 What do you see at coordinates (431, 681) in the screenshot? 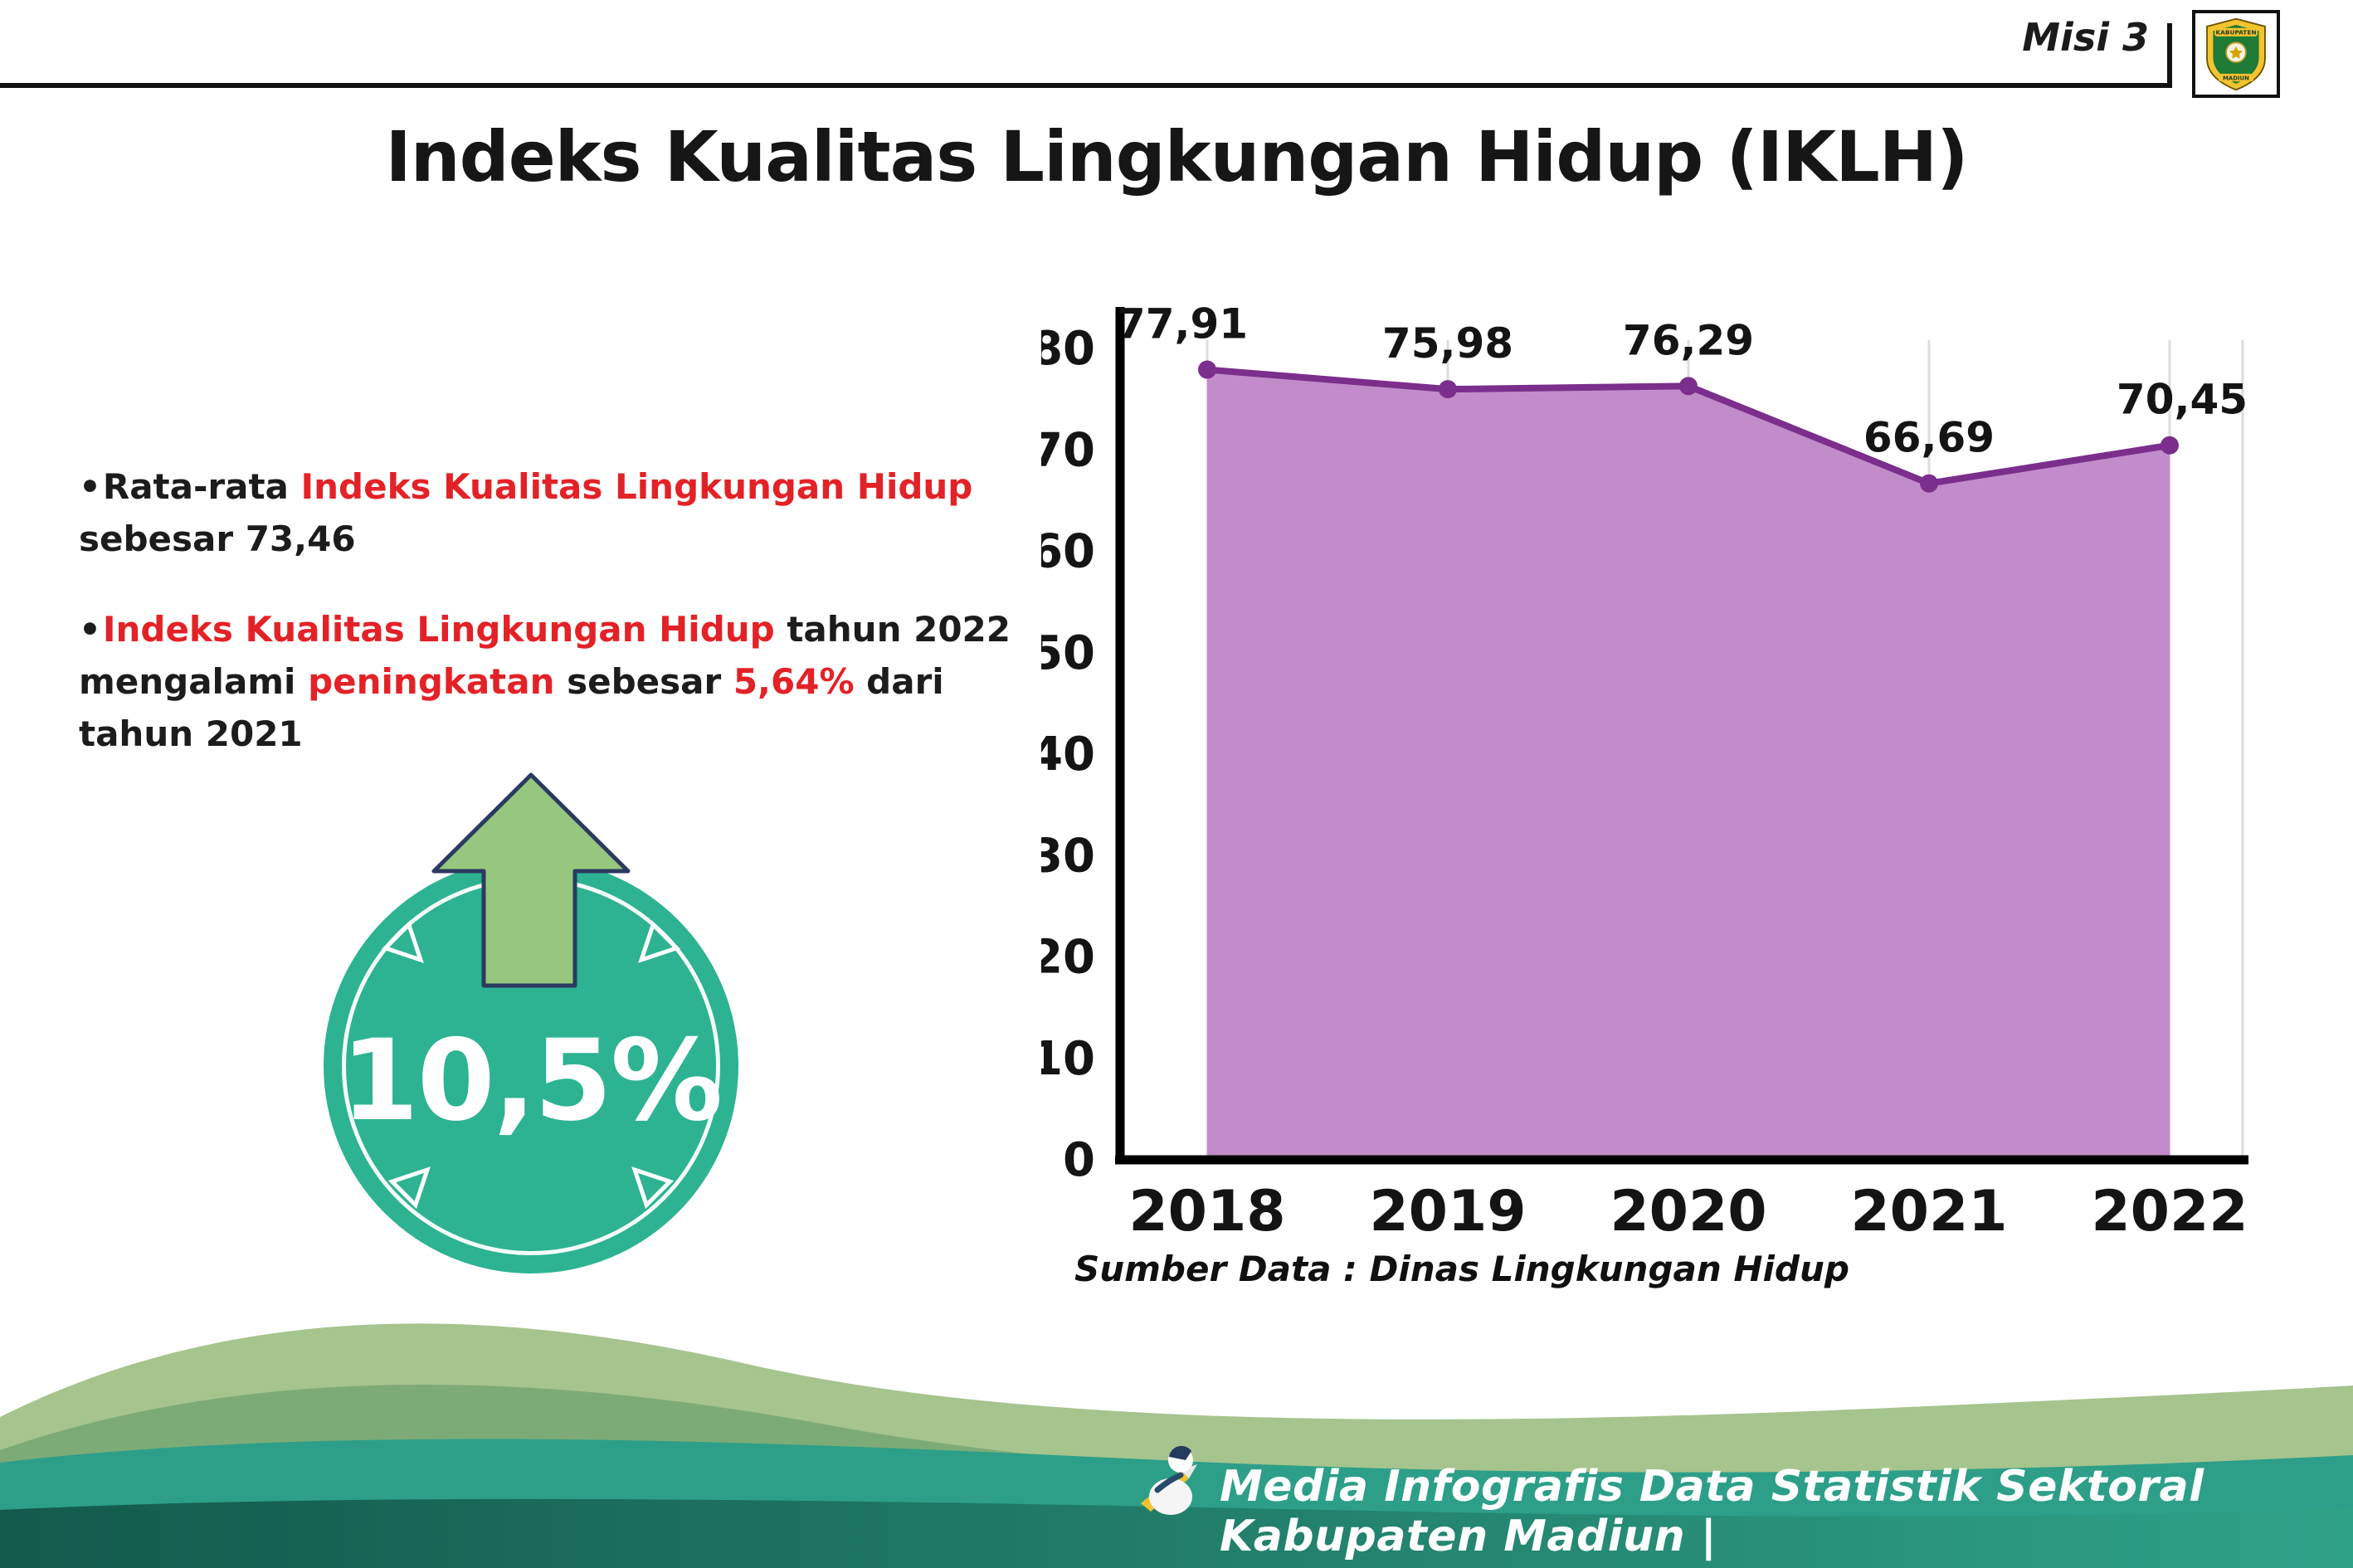
I see `bullet-text-segment: peningkatan` at bounding box center [431, 681].